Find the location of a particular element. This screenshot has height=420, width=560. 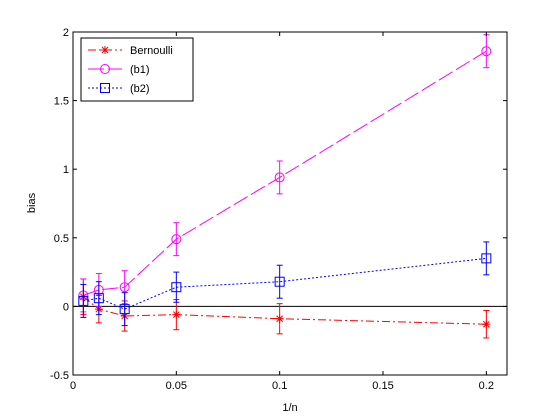

y-tick-label: -0.5 is located at coordinates (59, 376).